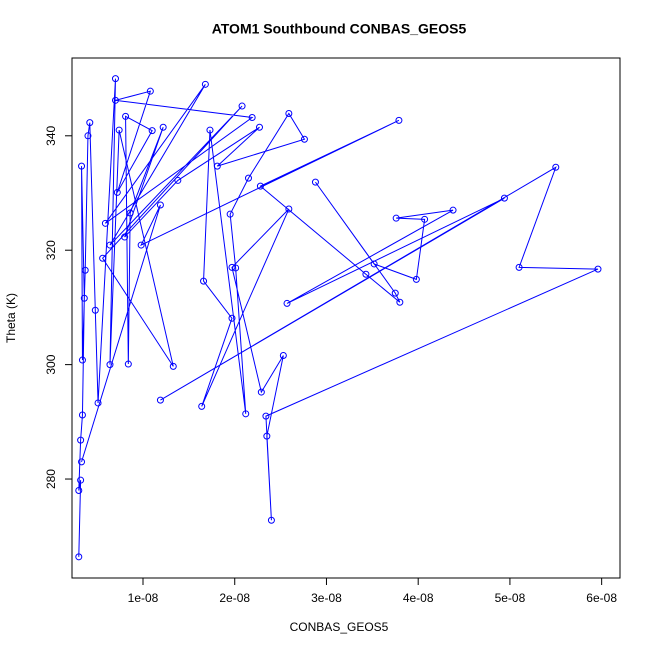 Image resolution: width=650 pixels, height=650 pixels. Describe the element at coordinates (601, 598) in the screenshot. I see `x-tick-label: 6e-08` at that location.